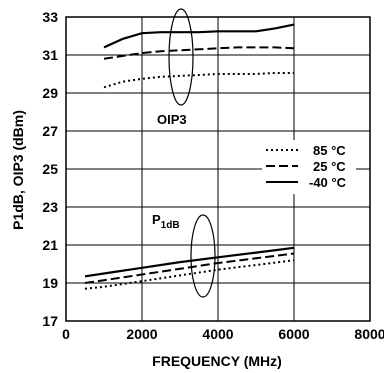 The width and height of the screenshot is (384, 373). What do you see at coordinates (50, 17) in the screenshot?
I see `y-tick-label: 33` at bounding box center [50, 17].